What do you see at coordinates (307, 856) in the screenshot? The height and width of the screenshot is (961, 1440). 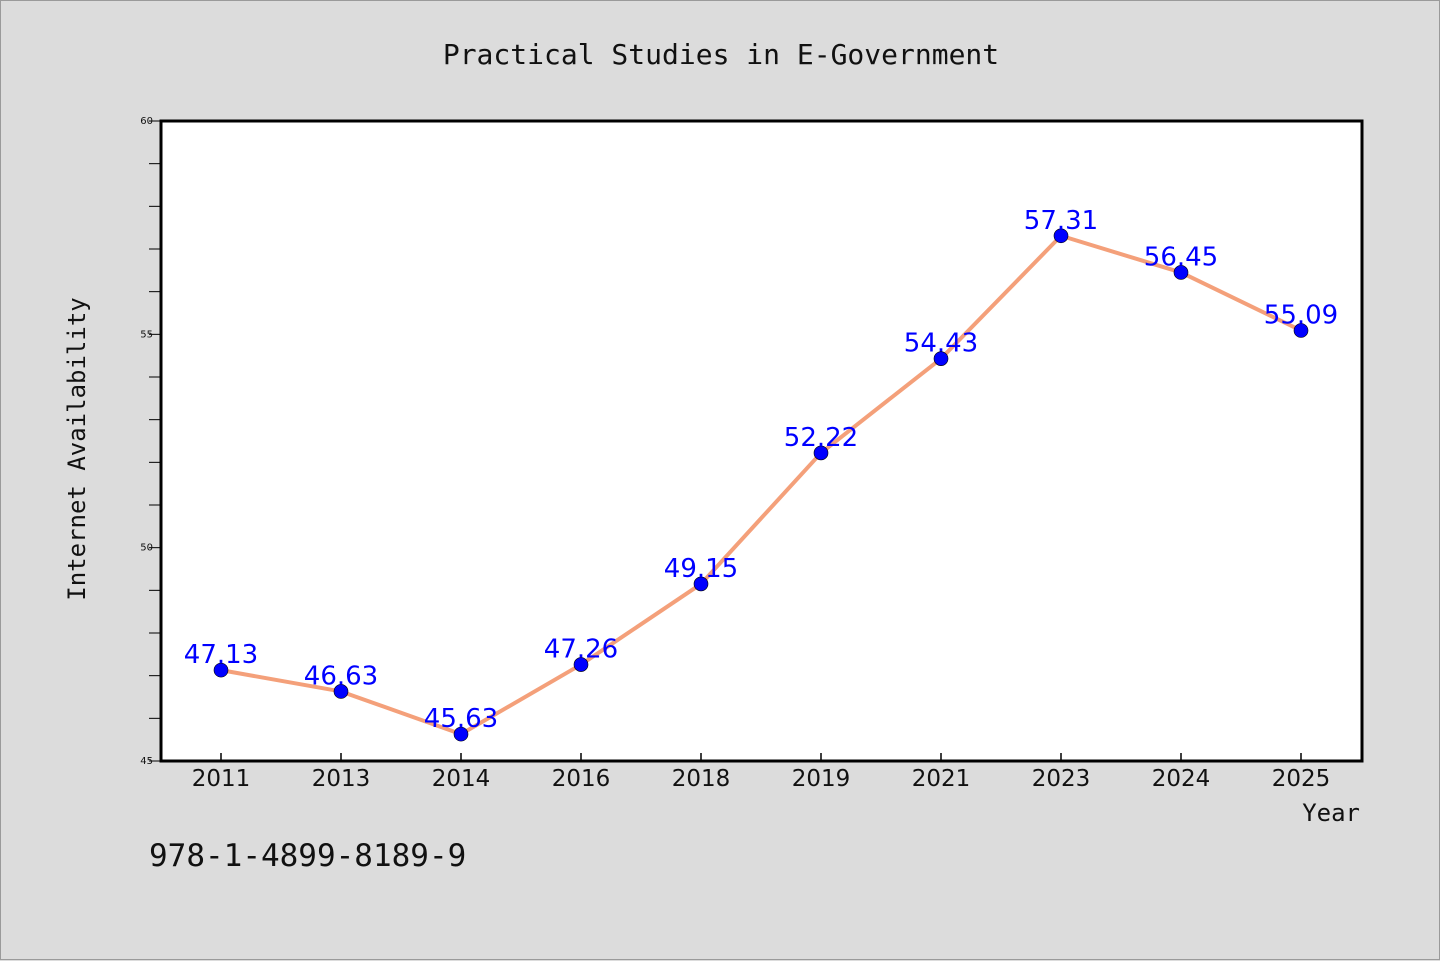 I see `isbn-annotation: 978-1-4899-8189-9` at bounding box center [307, 856].